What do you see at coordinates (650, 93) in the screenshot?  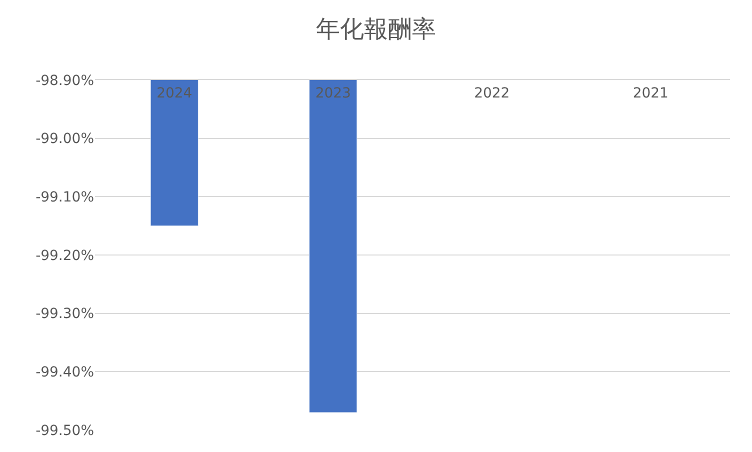 I see `x-tick-label: 2021` at bounding box center [650, 93].